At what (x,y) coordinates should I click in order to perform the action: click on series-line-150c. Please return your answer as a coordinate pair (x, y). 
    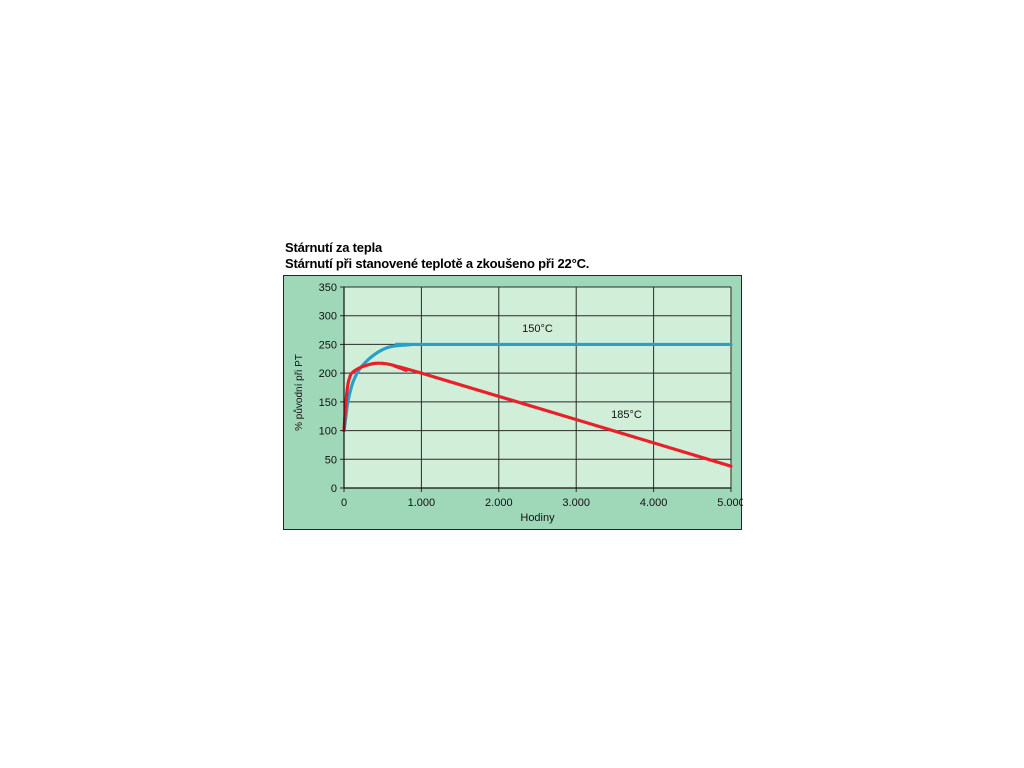
    Looking at the image, I should click on (537, 387).